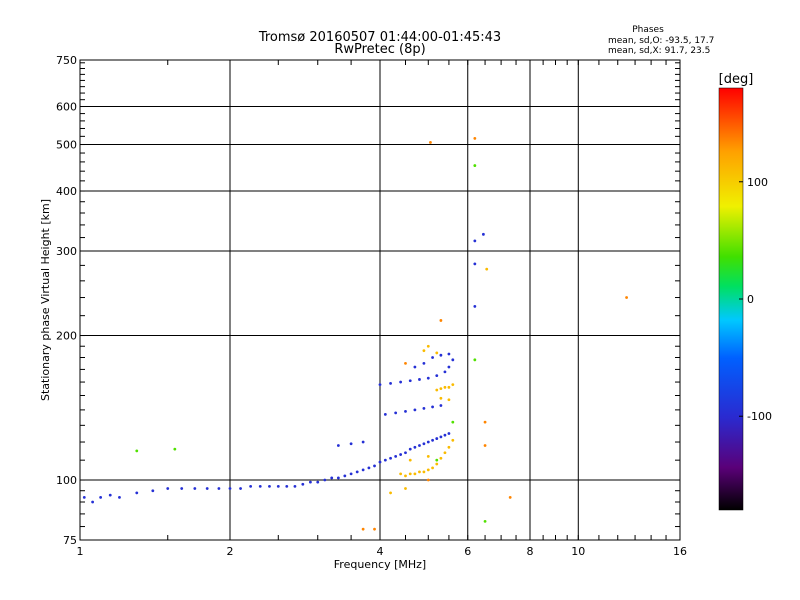  What do you see at coordinates (736, 79) in the screenshot?
I see `colorbar-label: [deg]` at bounding box center [736, 79].